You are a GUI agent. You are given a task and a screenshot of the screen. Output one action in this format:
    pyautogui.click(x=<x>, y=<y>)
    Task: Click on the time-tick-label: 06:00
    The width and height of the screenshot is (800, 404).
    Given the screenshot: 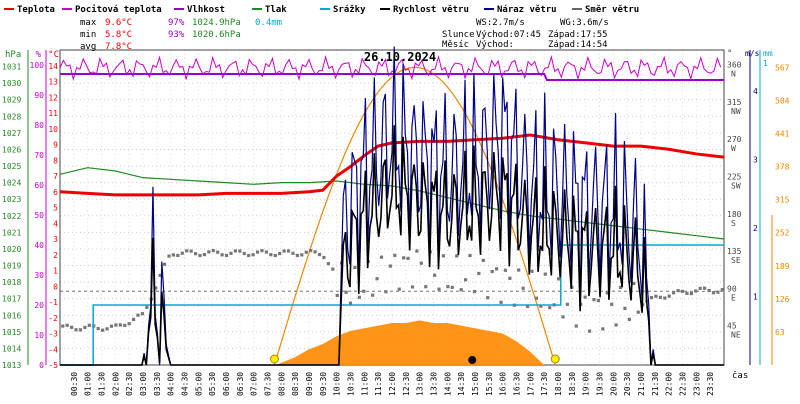 What is the action you would take?
    pyautogui.click(x=226, y=384)
    